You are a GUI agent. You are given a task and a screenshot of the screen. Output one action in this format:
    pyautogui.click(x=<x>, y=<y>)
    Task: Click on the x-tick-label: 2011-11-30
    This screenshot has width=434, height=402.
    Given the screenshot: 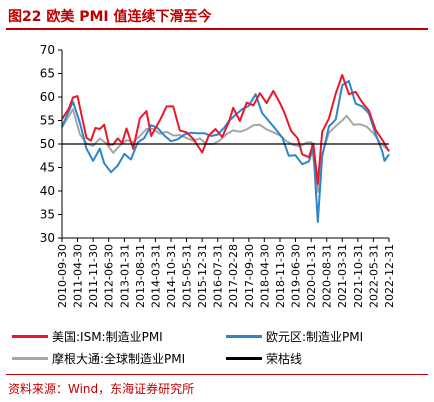 What is the action you would take?
    pyautogui.click(x=93, y=276)
    